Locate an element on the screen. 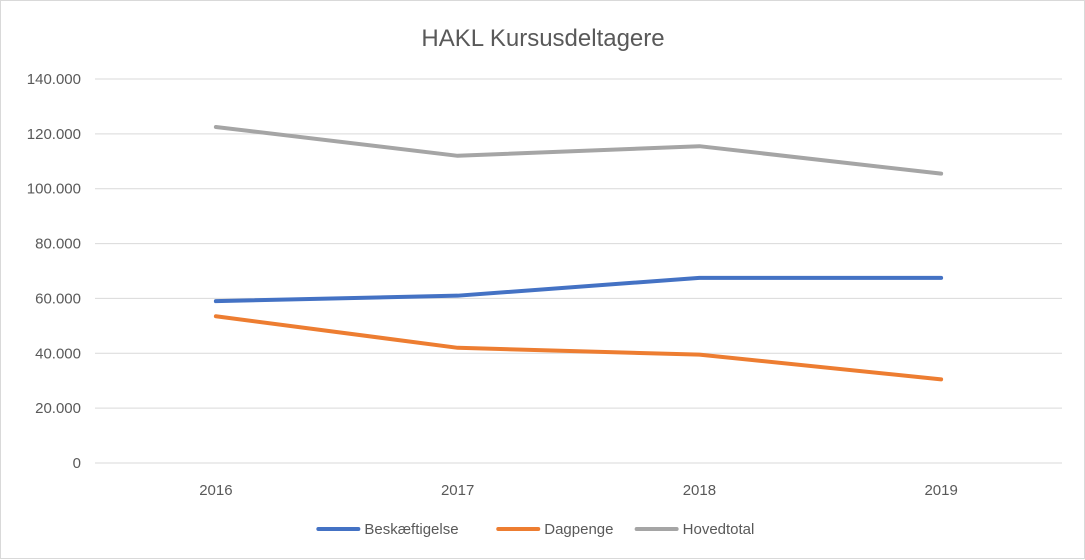 The height and width of the screenshot is (560, 1085). legend: Beskæftigelse Dagpenge Hovedtotal is located at coordinates (535, 529).